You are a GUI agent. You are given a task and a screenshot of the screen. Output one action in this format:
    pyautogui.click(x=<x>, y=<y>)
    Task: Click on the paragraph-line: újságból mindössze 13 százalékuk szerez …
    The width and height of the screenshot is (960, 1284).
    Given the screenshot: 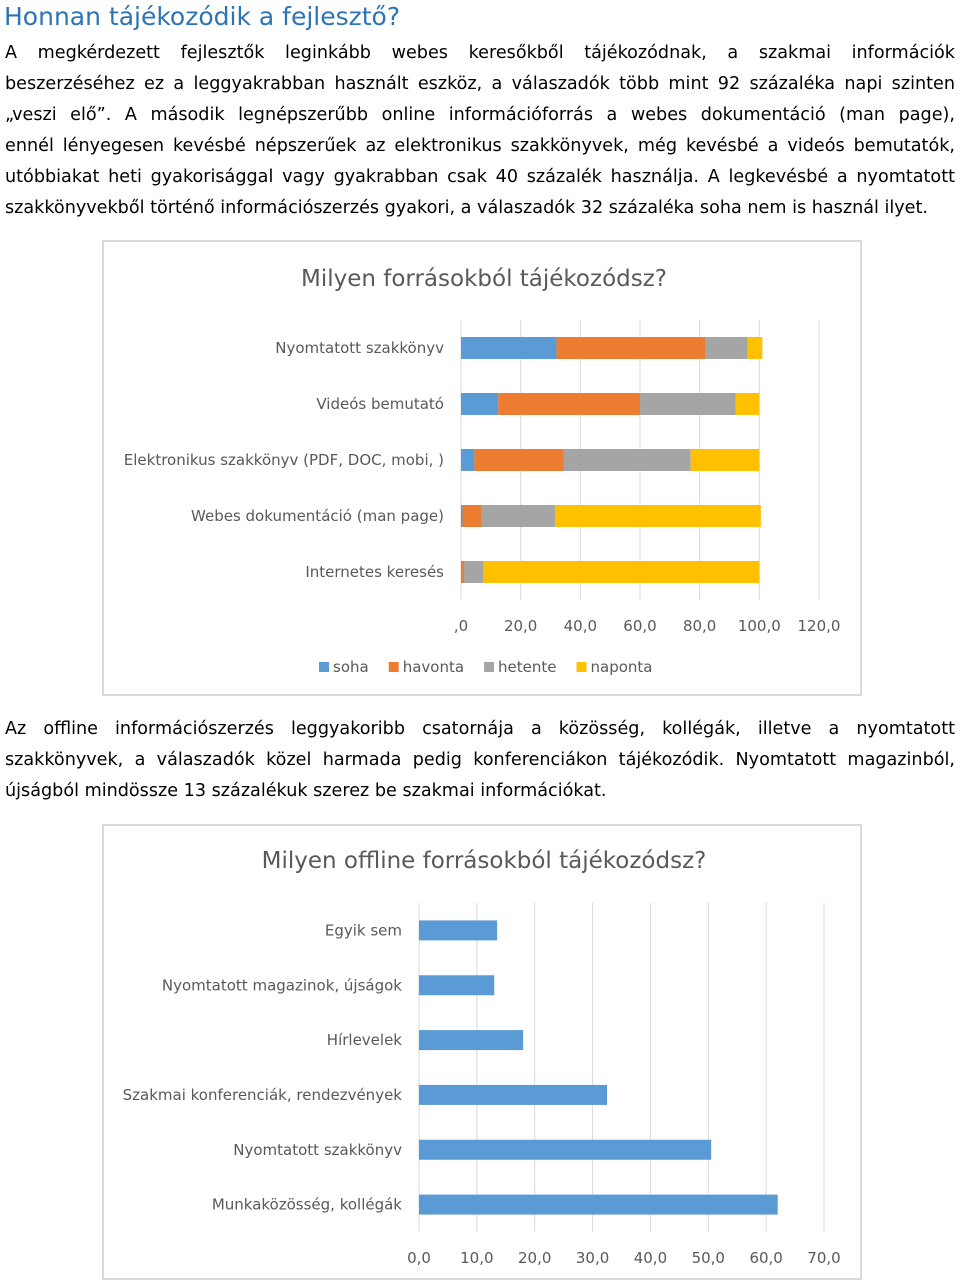 What is the action you would take?
    pyautogui.click(x=306, y=791)
    